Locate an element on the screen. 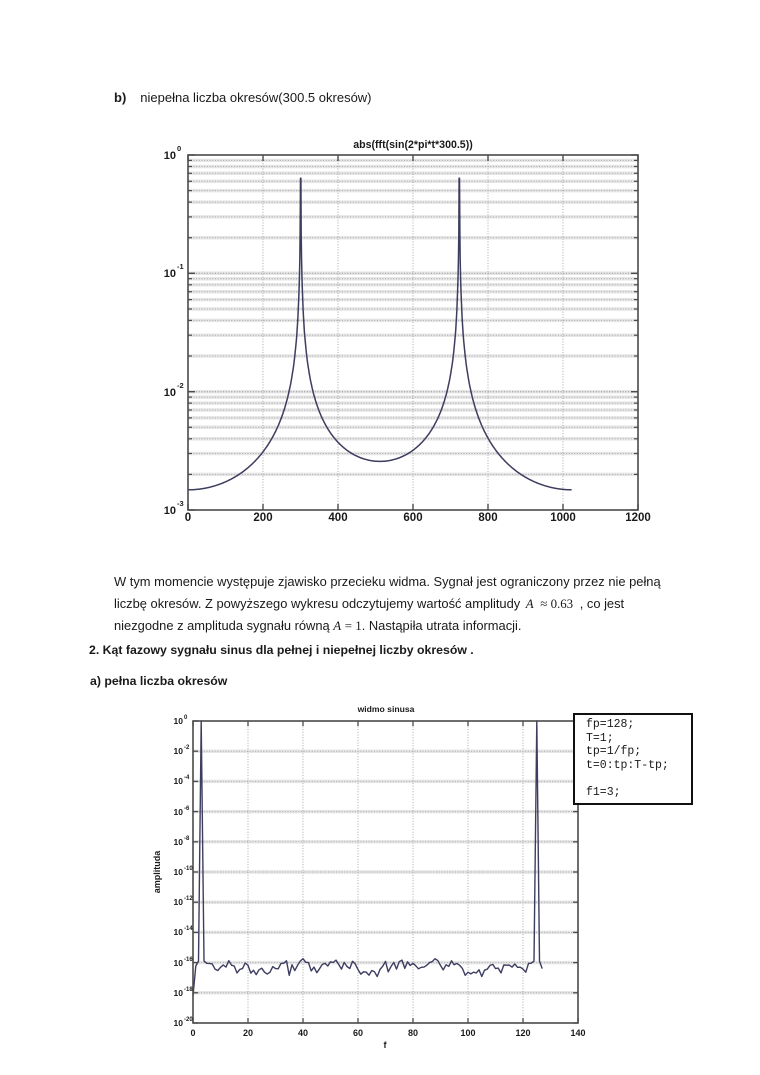  svg-text: 20 is located at coordinates (248, 1033).